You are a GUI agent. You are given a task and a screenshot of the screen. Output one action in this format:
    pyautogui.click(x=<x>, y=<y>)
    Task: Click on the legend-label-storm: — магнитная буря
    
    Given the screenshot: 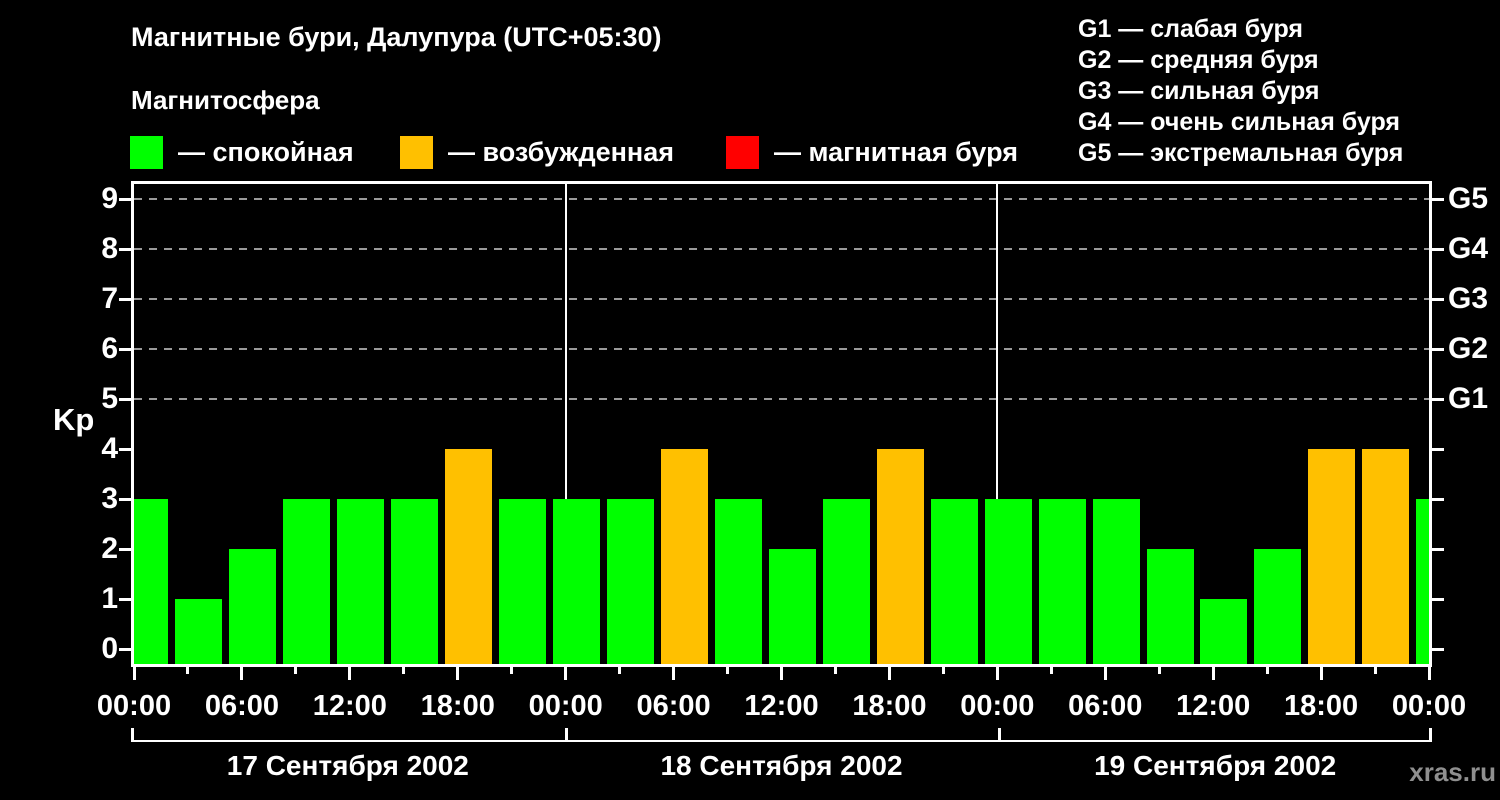 What is the action you would take?
    pyautogui.click(x=896, y=151)
    